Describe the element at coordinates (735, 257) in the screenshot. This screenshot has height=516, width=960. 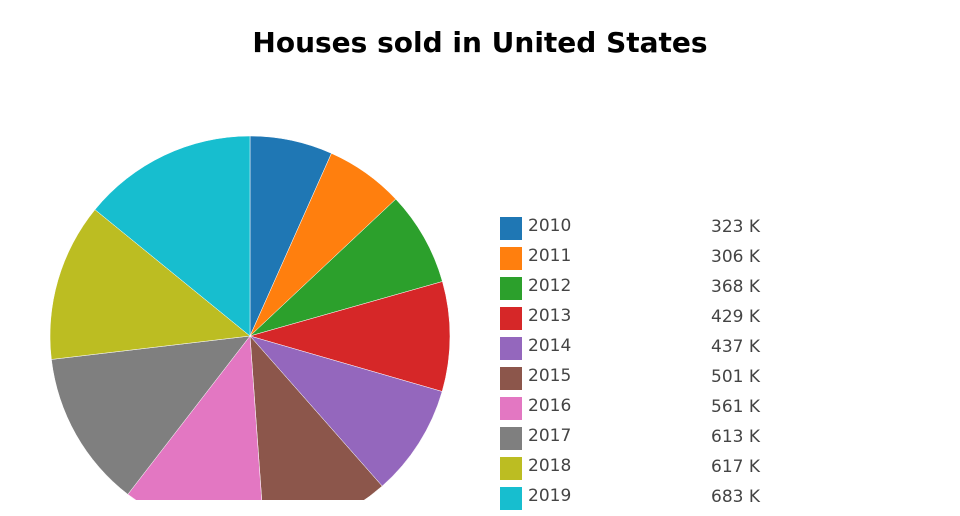
I see `value-label: 306 K` at that location.